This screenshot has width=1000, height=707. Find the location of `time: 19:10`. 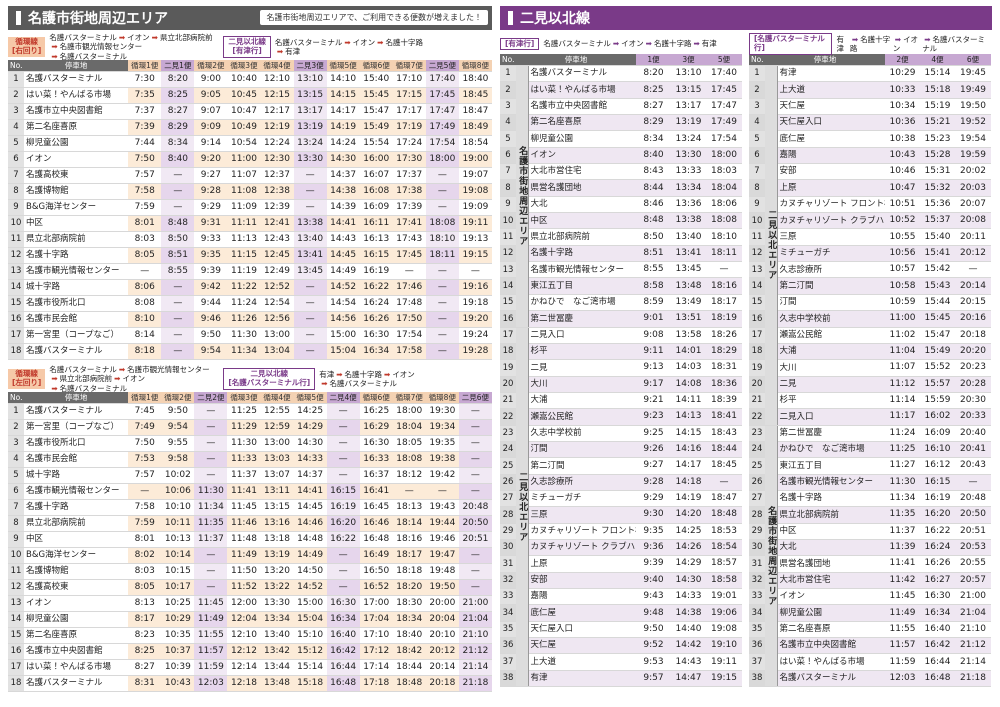

time: 19:10 is located at coordinates (724, 646).